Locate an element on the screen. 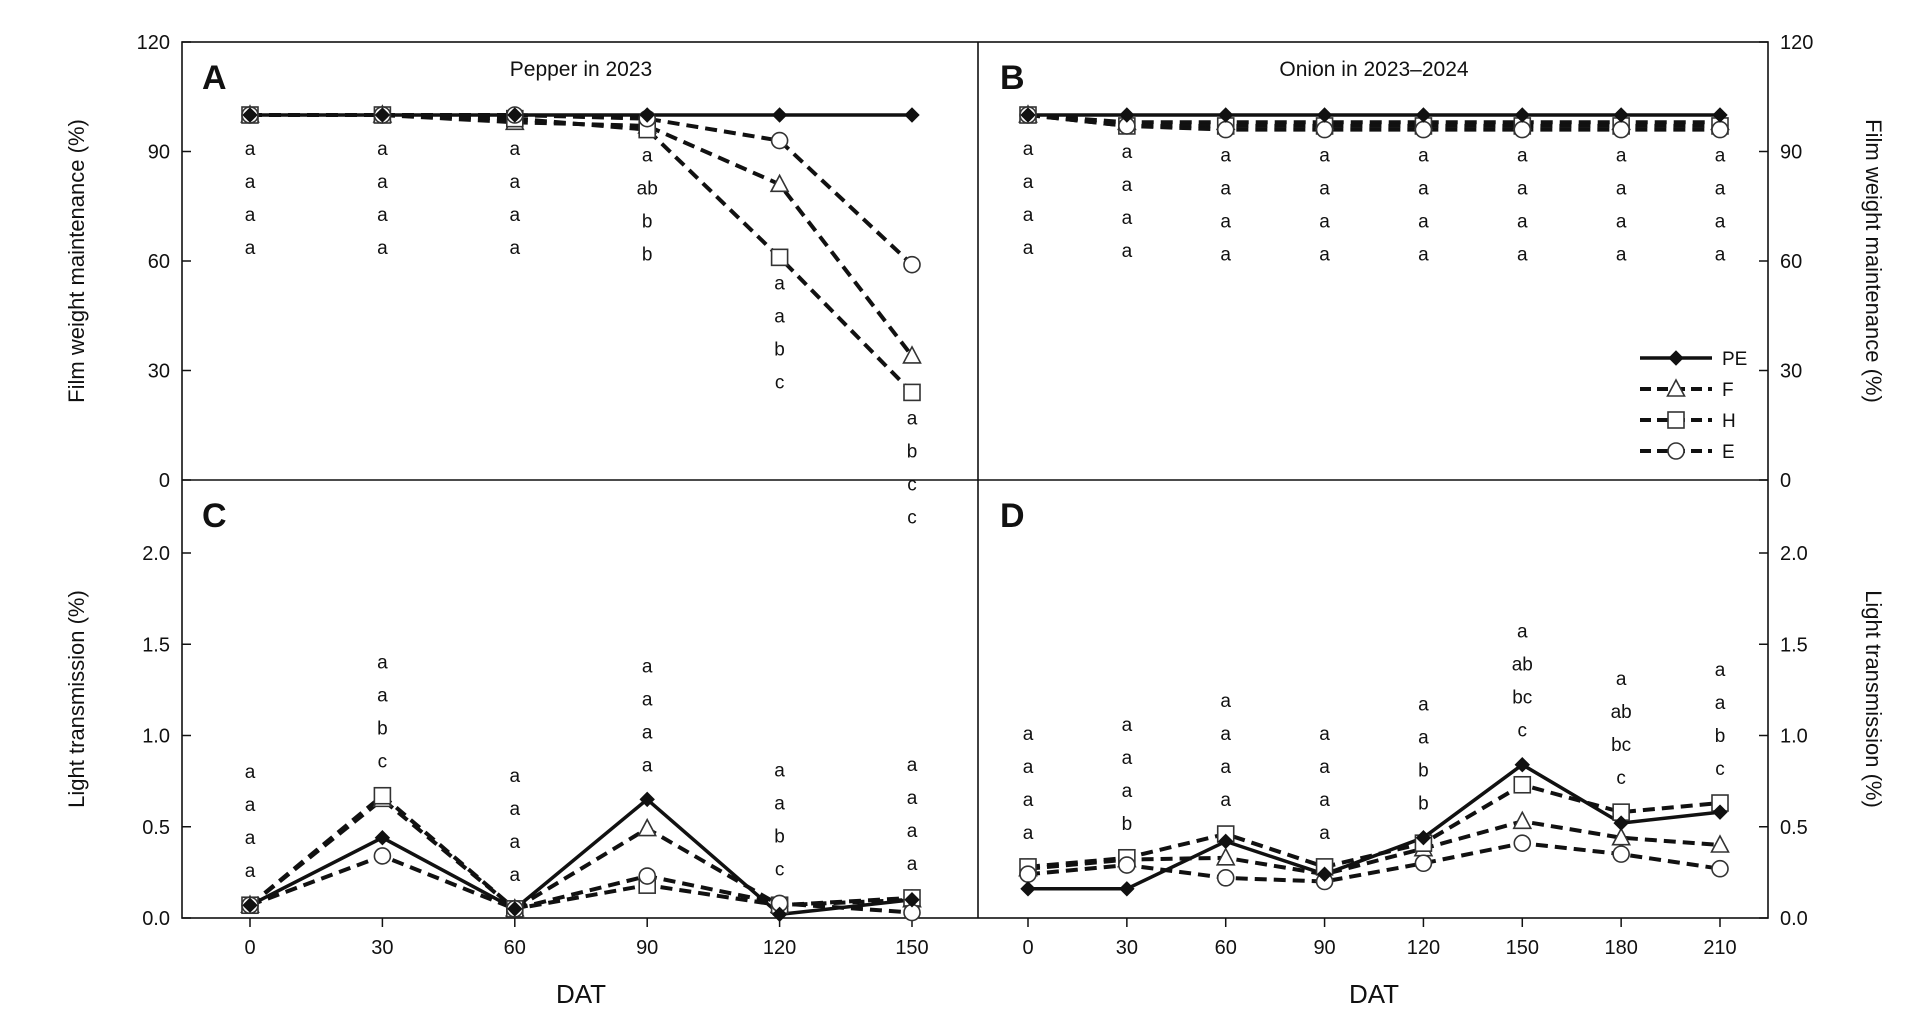 This screenshot has height=1032, width=1921. y-axis-title-a: Film weight maintenance (%) is located at coordinates (76, 261).